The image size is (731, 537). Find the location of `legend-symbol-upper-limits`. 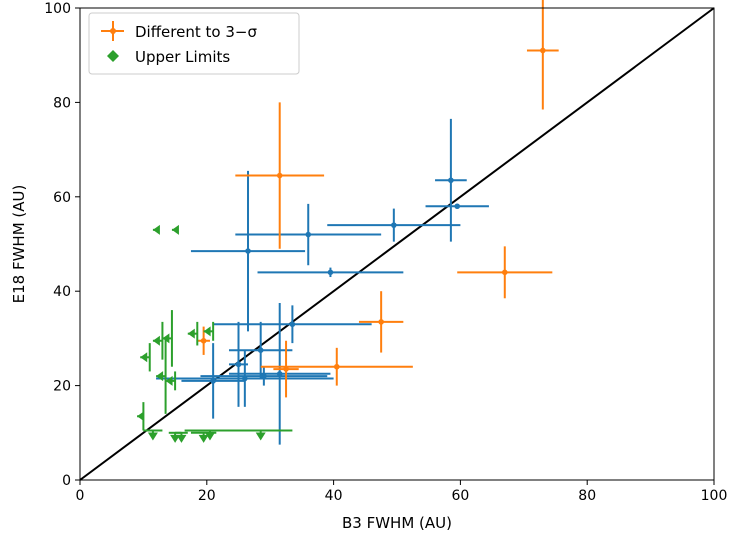

legend-symbol-upper-limits is located at coordinates (113, 56).